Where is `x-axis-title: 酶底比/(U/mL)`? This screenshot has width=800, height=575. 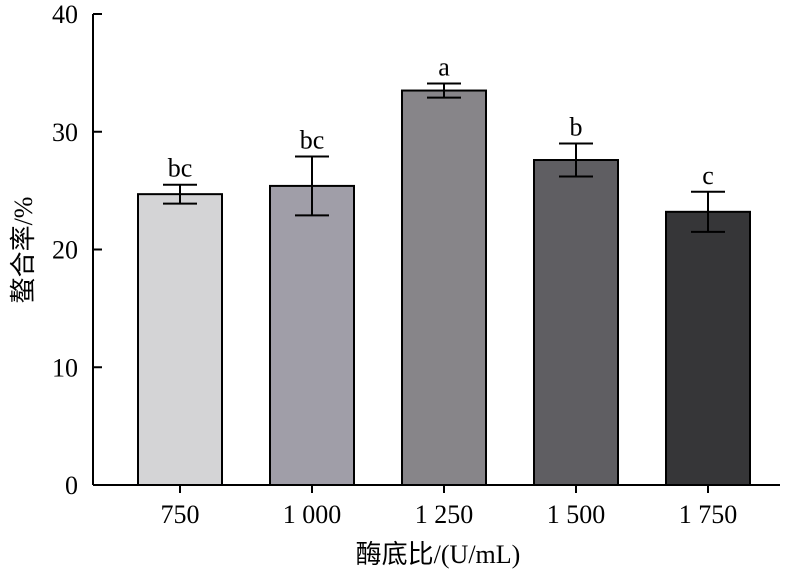 x-axis-title: 酶底比/(U/mL) is located at coordinates (438, 554).